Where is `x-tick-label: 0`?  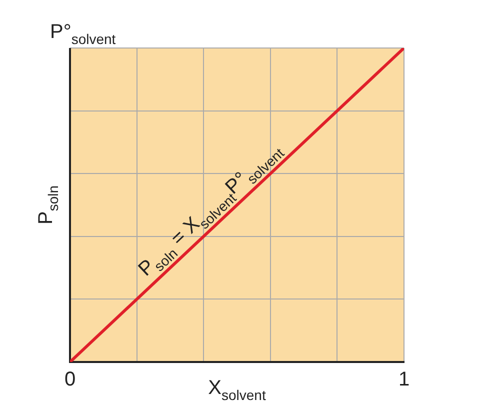
x-tick-label: 0 is located at coordinates (70, 379).